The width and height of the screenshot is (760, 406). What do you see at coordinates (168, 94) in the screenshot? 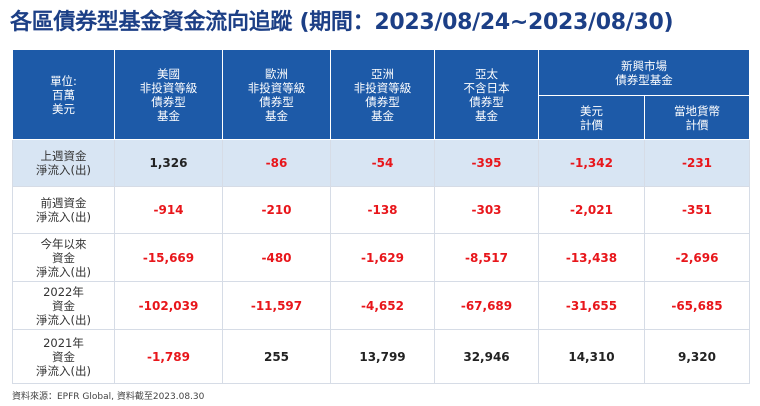
I see `header-us-high-yield: 美國 非投資等級 債券型 基金` at bounding box center [168, 94].